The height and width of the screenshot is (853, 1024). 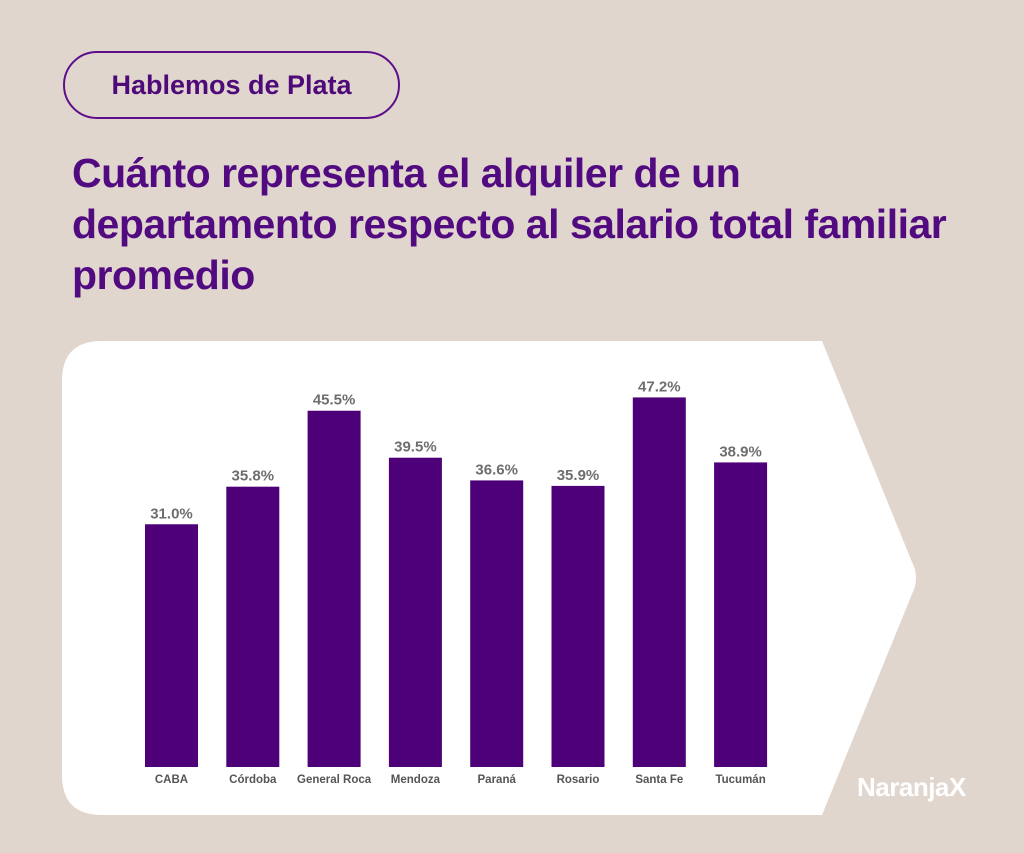 I want to click on data-label-cordoba: 35.8%, so click(x=253, y=476).